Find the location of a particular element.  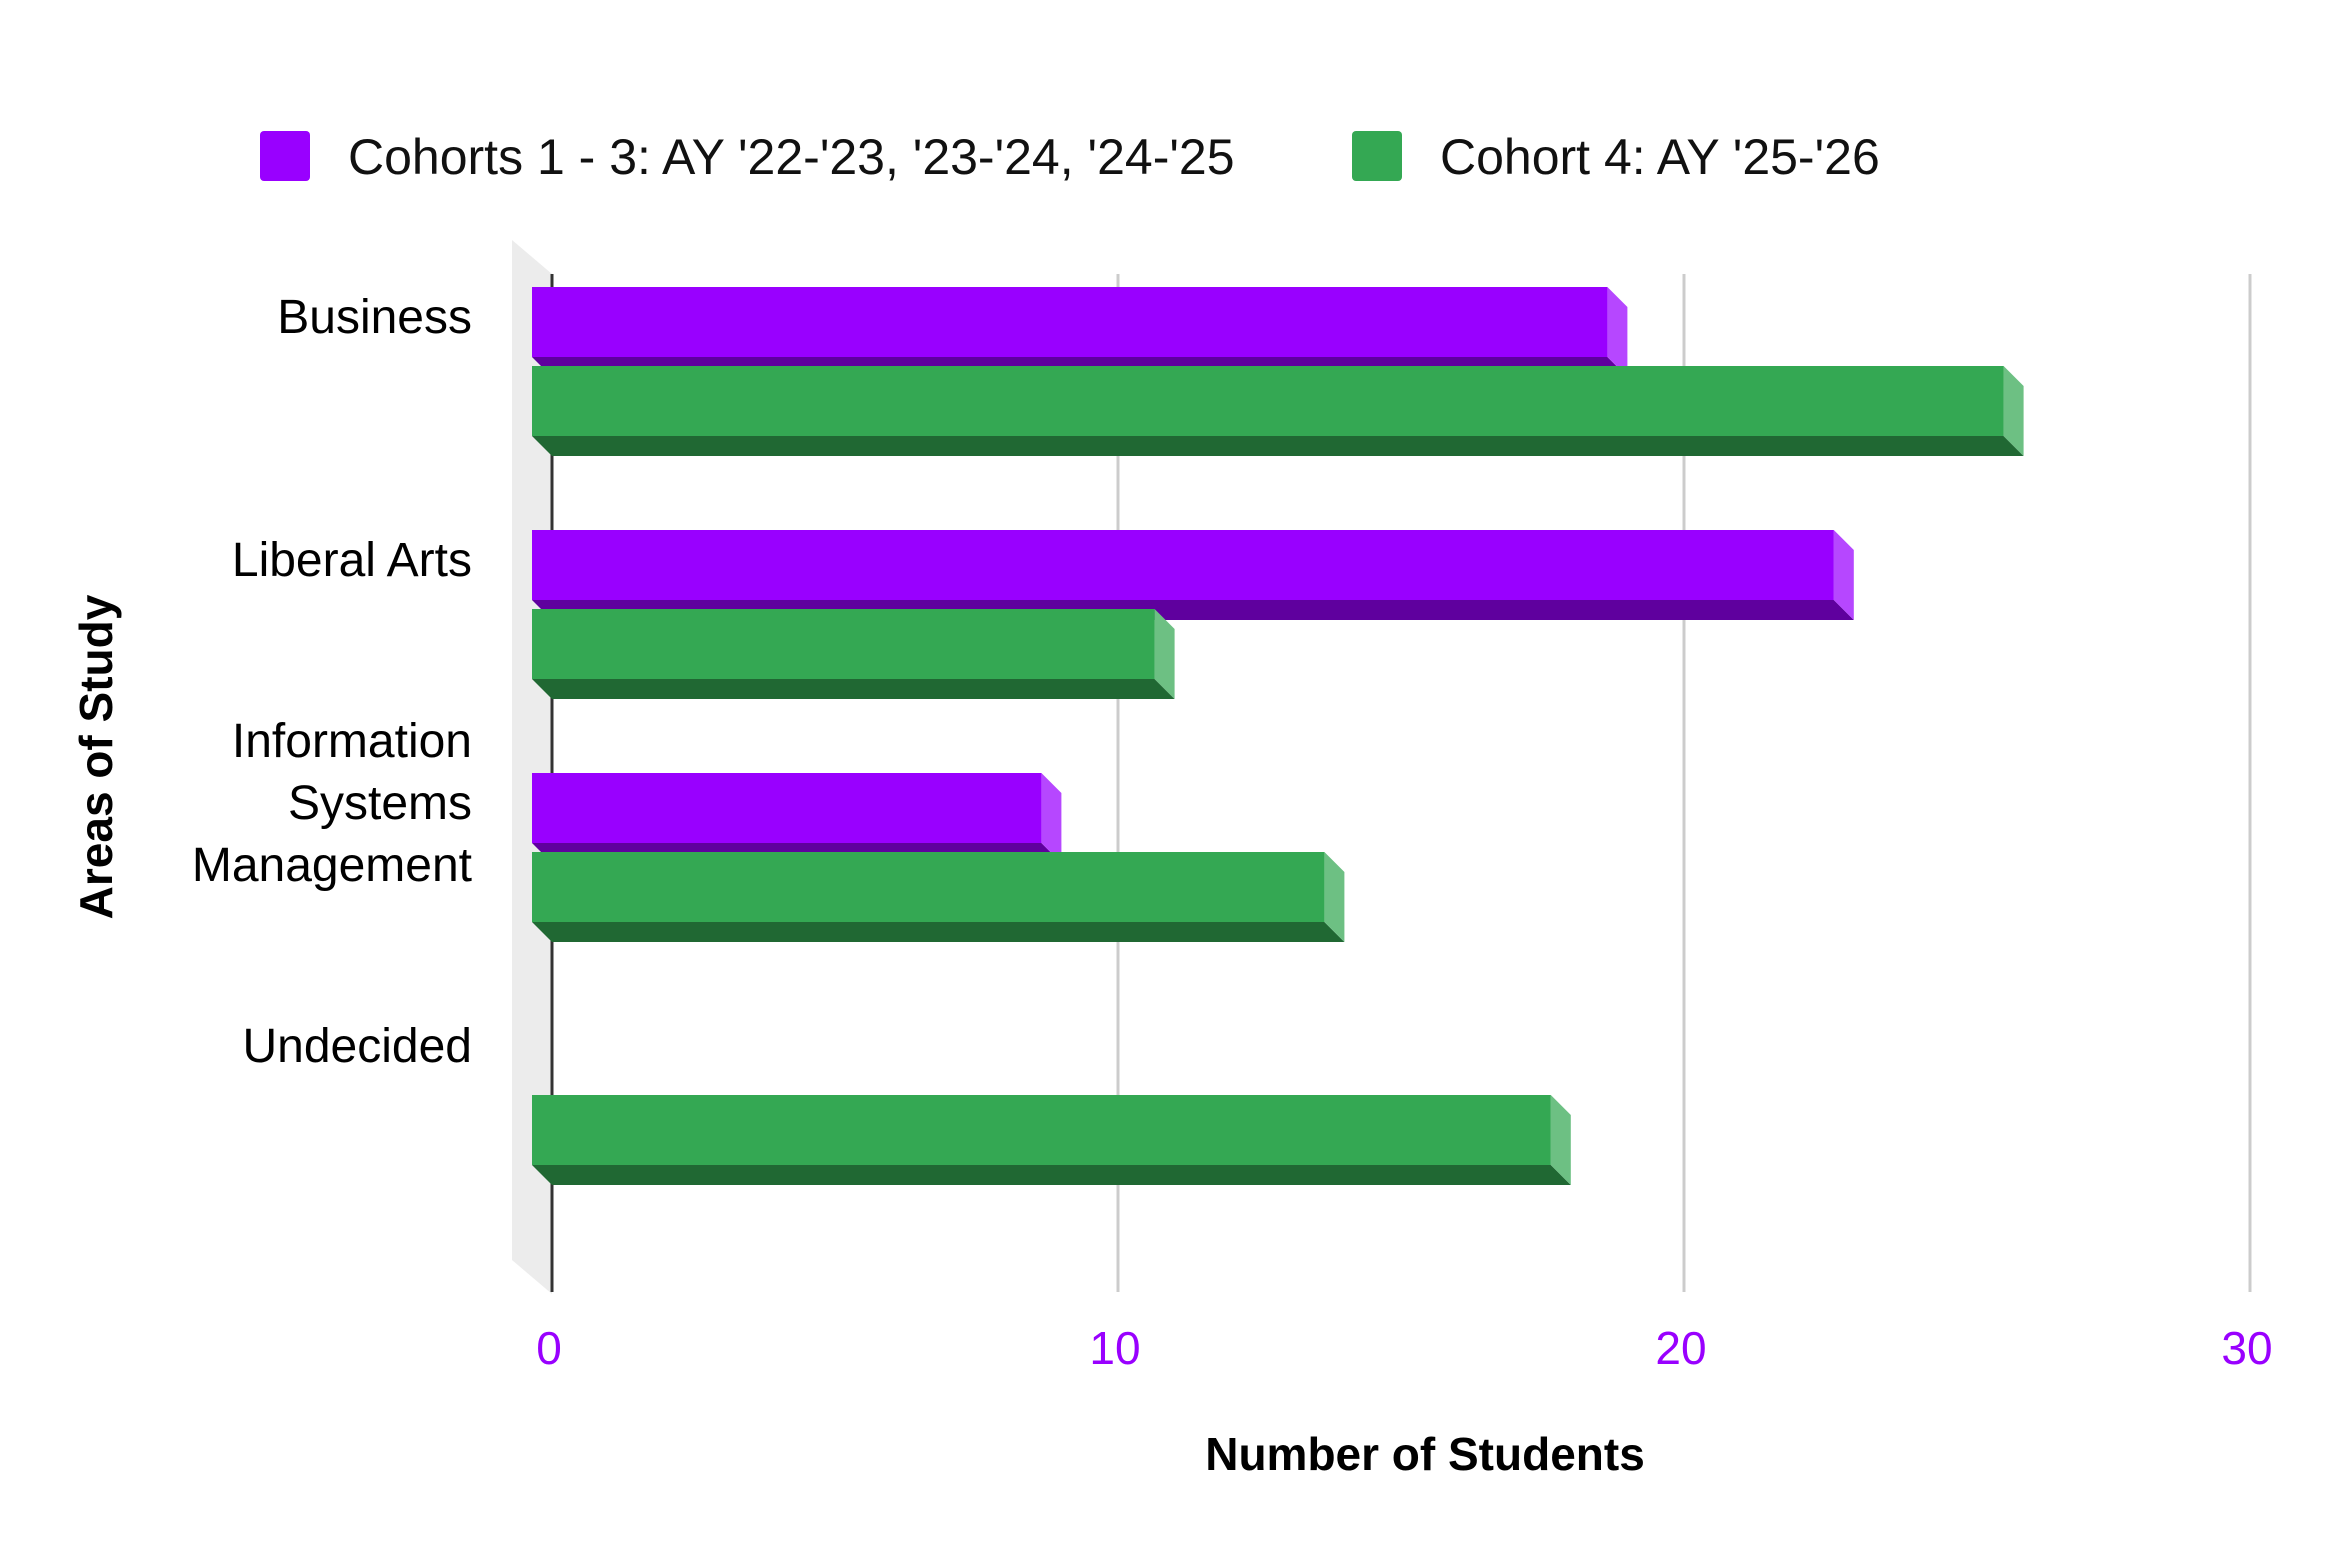

category-label-line: Undecided is located at coordinates (358, 1046).